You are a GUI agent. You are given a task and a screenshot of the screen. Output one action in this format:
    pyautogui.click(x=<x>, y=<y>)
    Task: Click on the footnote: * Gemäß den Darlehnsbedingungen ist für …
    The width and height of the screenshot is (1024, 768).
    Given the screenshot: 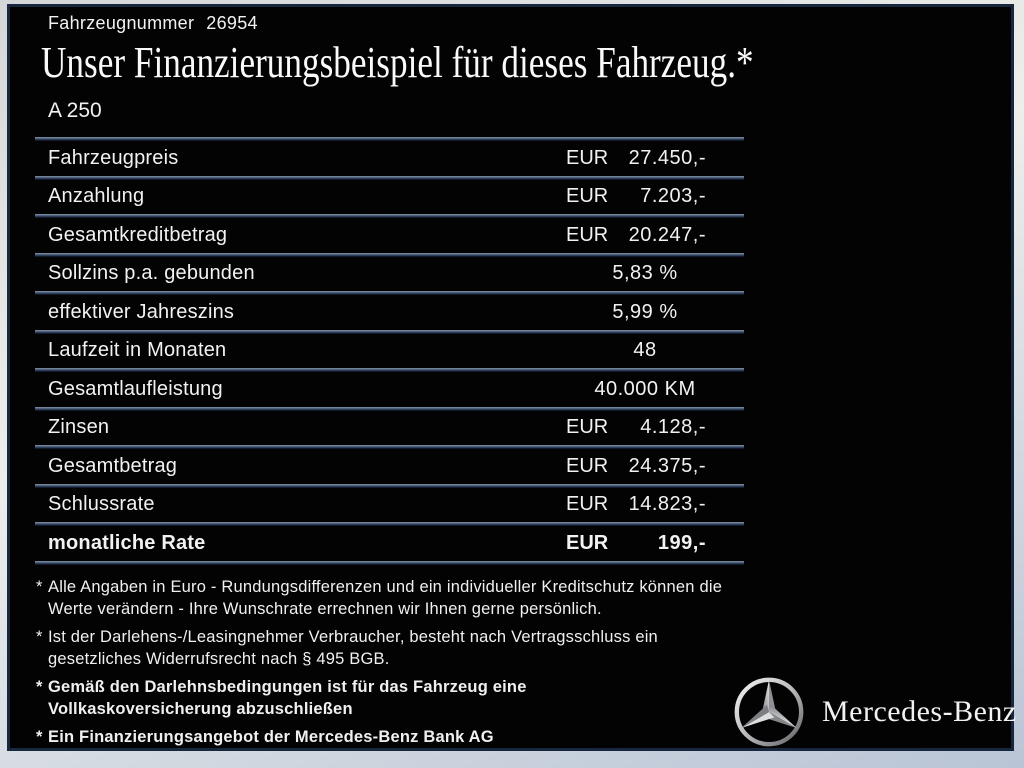 What is the action you would take?
    pyautogui.click(x=388, y=698)
    